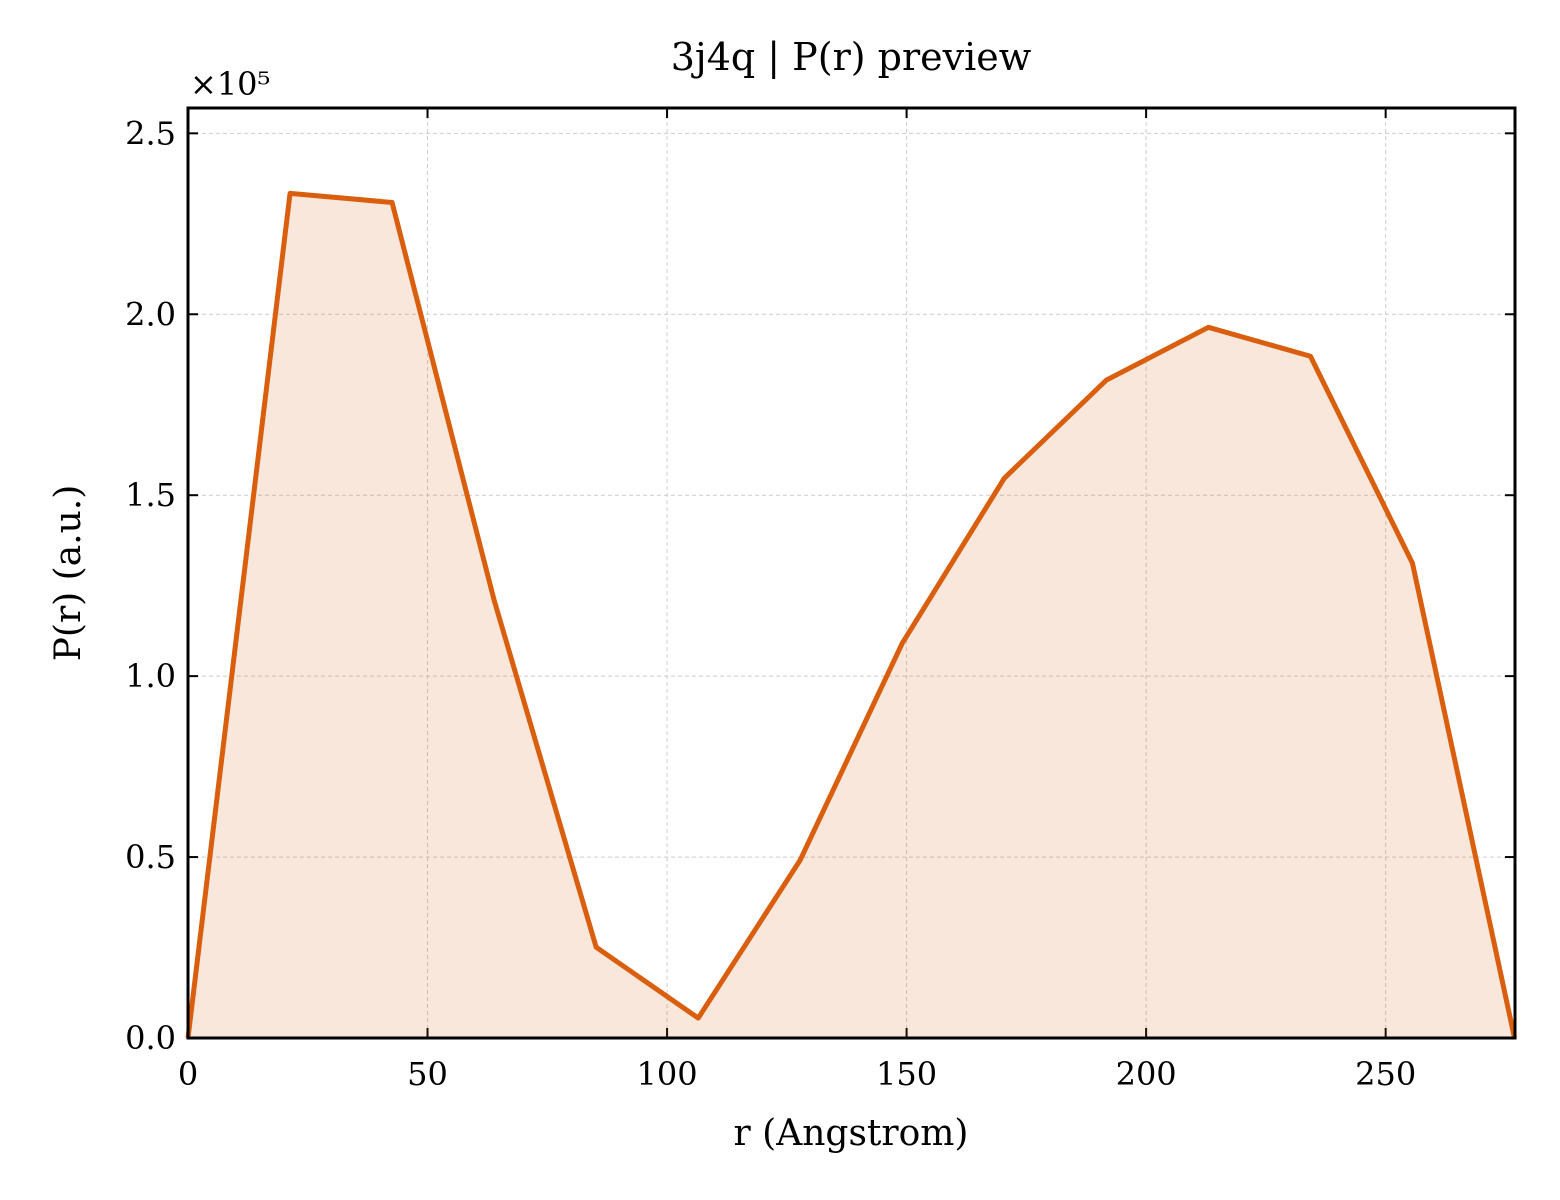 This screenshot has height=1200, width=1560. What do you see at coordinates (150, 676) in the screenshot?
I see `y-tick-label: 1.0` at bounding box center [150, 676].